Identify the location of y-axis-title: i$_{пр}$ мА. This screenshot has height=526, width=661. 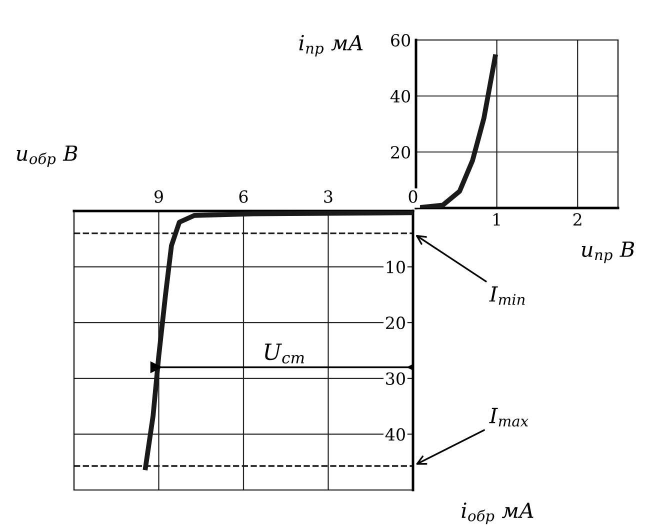
(331, 45).